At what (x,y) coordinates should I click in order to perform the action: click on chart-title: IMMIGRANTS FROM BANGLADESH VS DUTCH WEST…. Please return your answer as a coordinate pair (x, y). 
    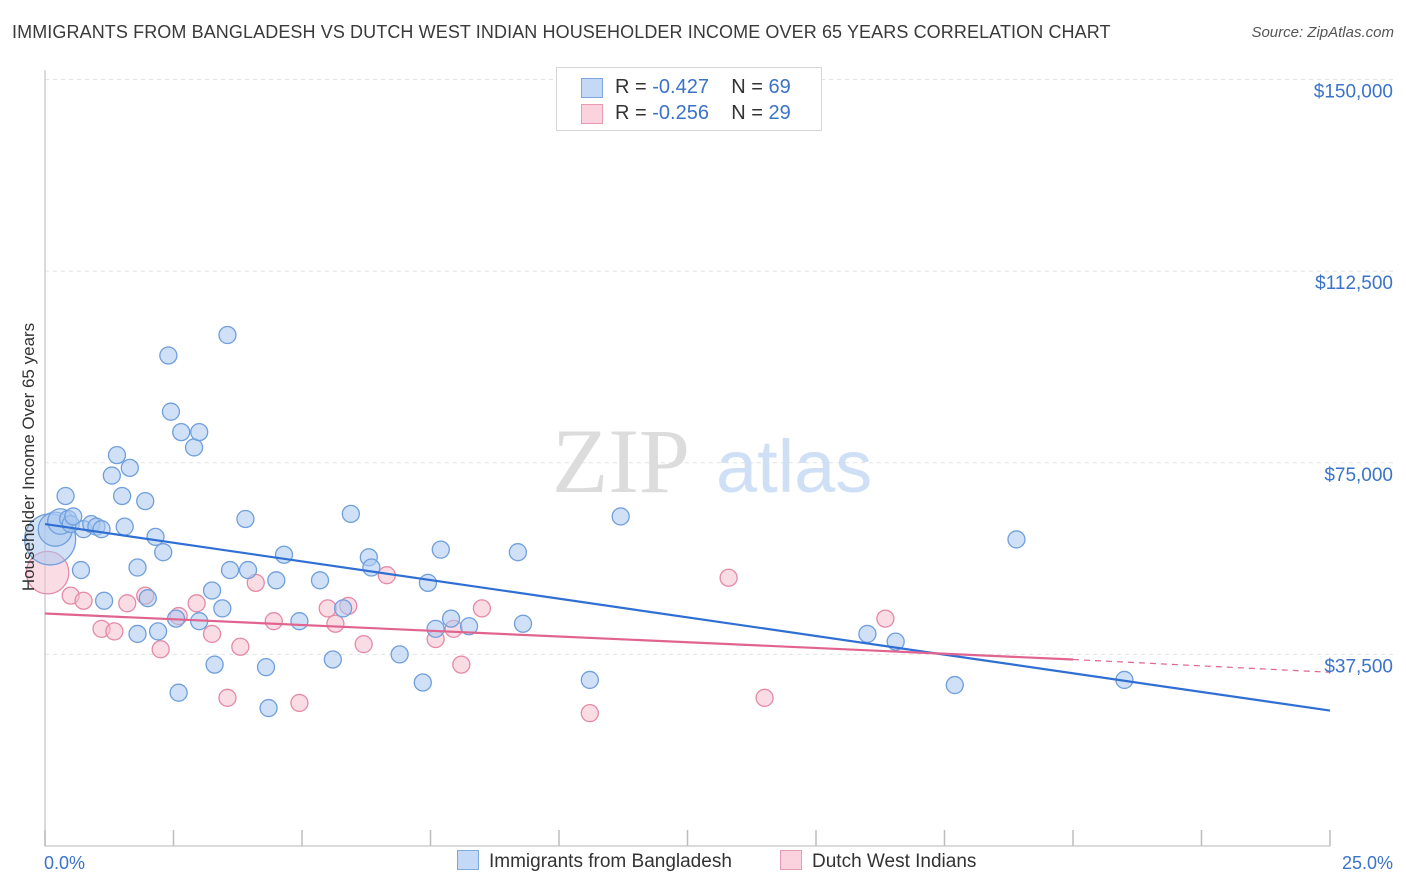
    Looking at the image, I should click on (561, 32).